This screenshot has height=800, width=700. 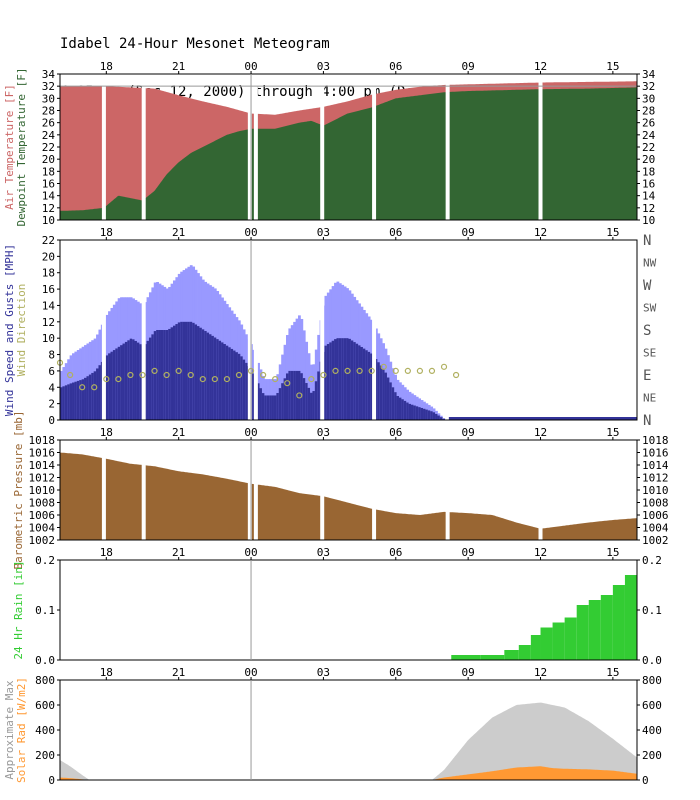 I want to click on temperature-y-tick-label-right: 26, so click(x=648, y=123).